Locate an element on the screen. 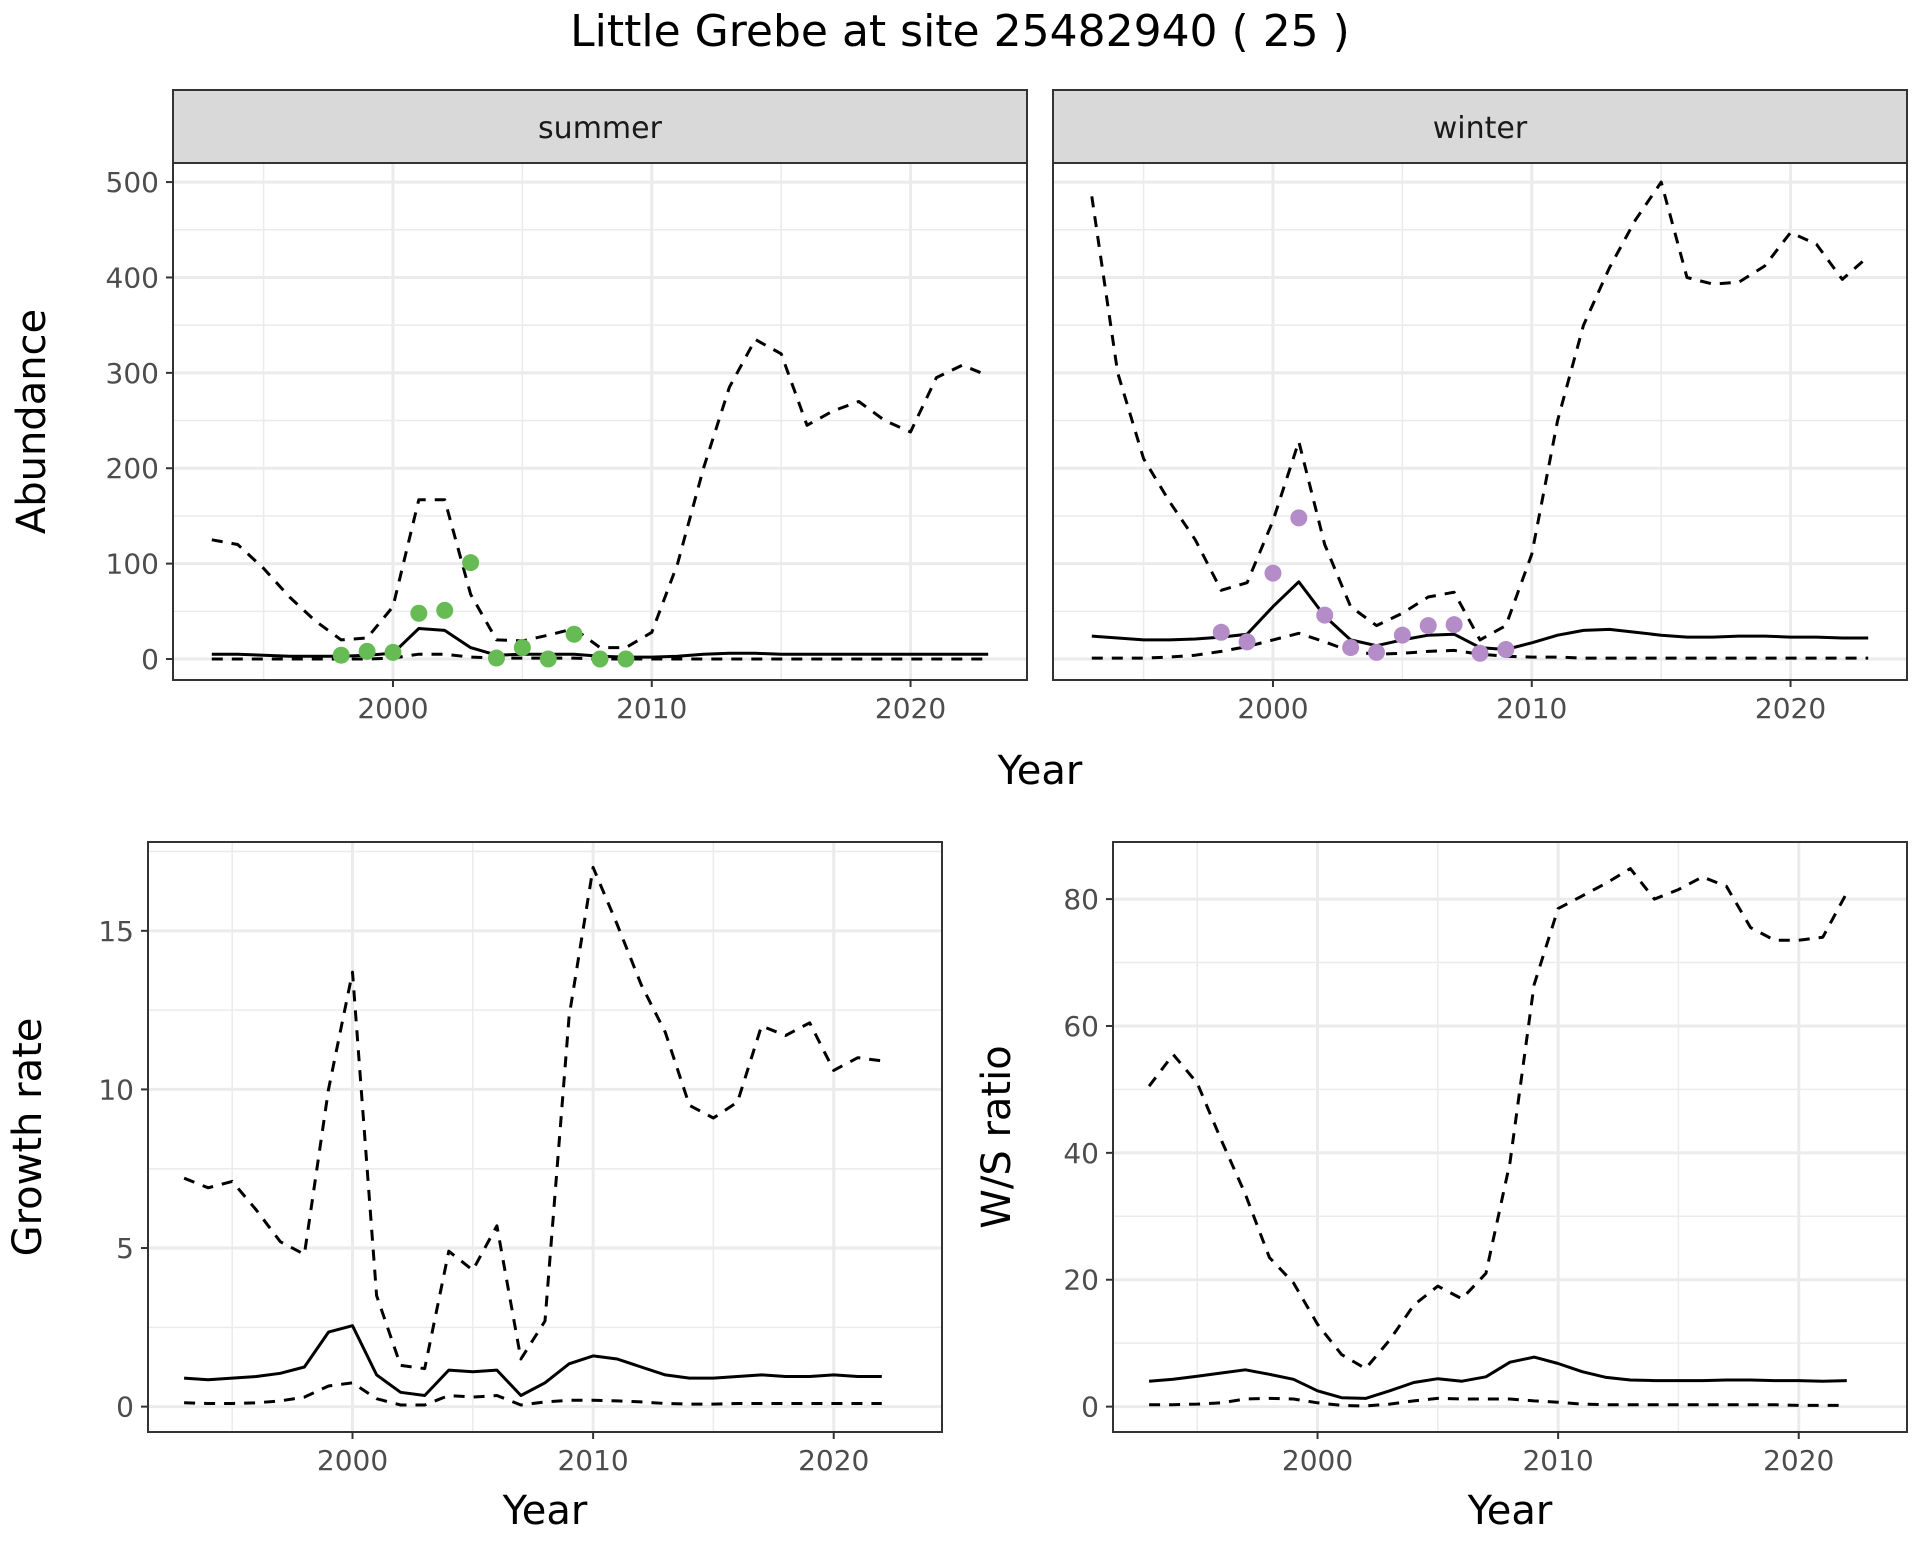  y-tick-label: 40 is located at coordinates (1081, 1153).